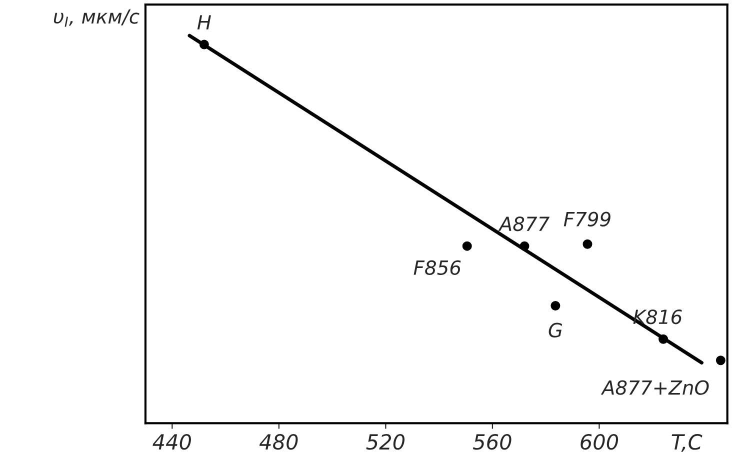  Describe the element at coordinates (171, 442) in the screenshot. I see `x-tick-label: 440` at that location.